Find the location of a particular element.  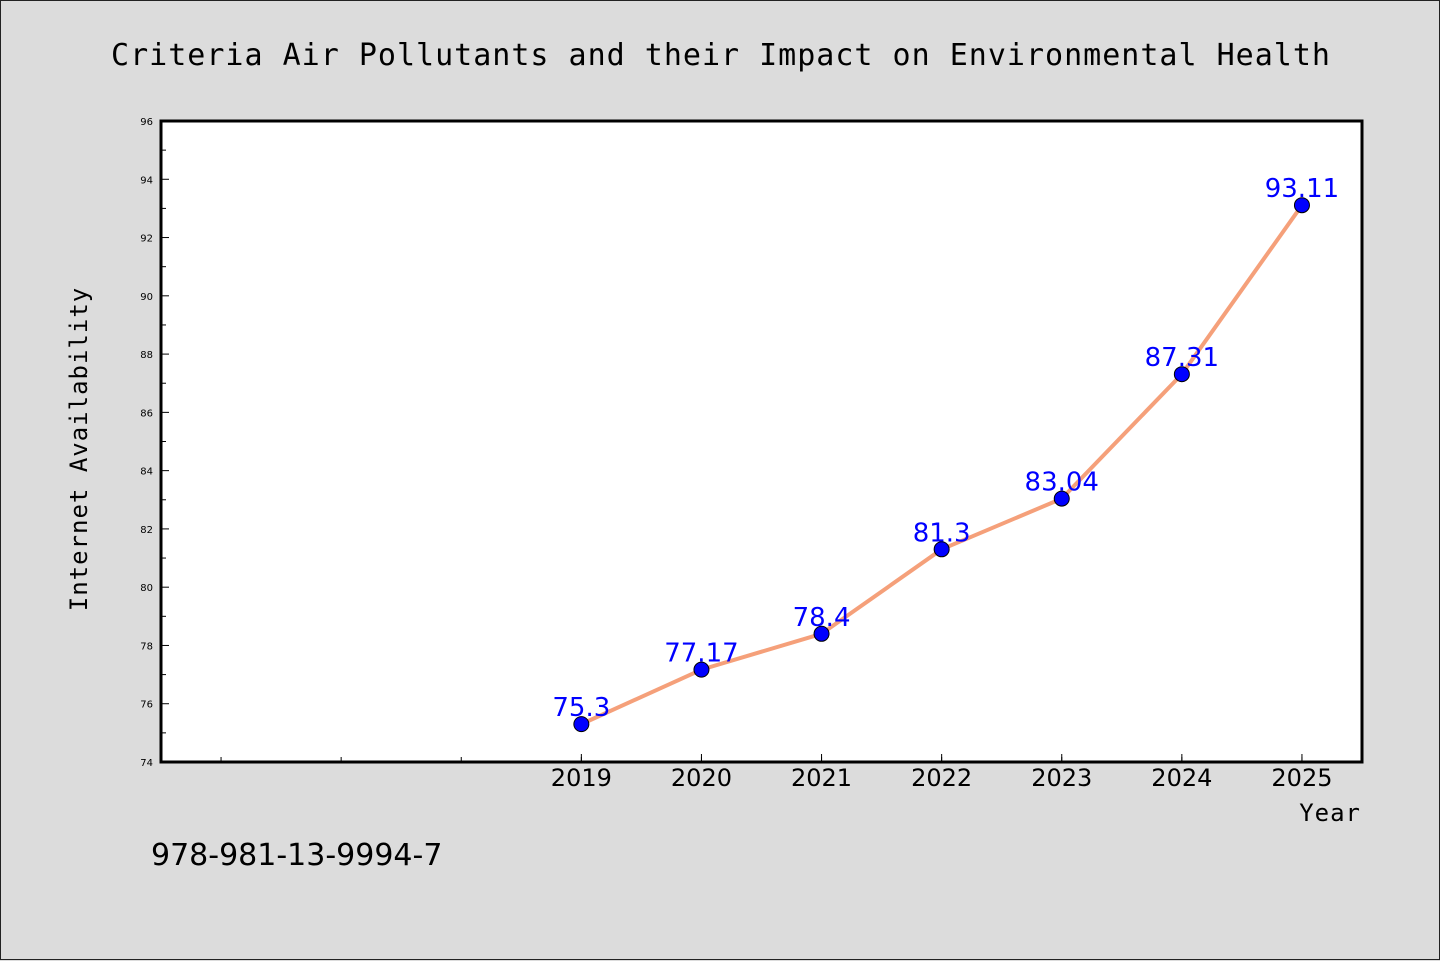

data-label: 87.31 is located at coordinates (1182, 358).